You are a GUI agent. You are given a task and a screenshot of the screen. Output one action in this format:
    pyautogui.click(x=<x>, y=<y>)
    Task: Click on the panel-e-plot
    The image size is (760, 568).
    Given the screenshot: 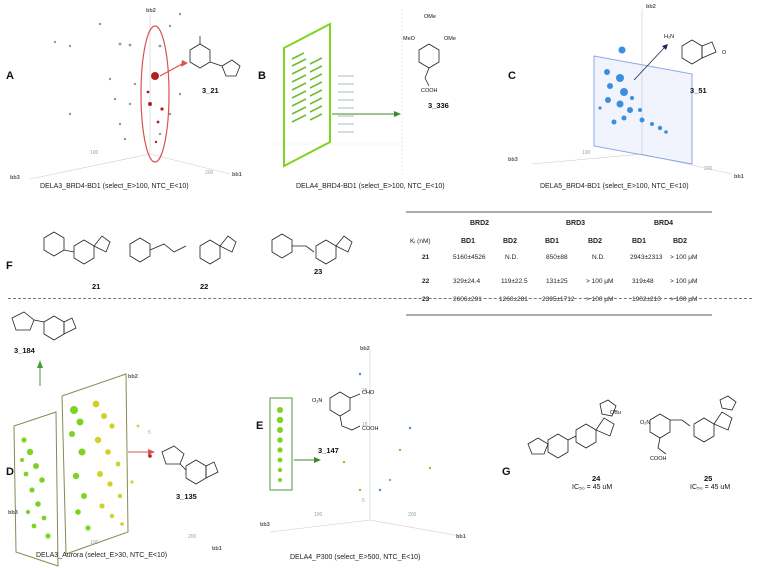 What is the action you would take?
    pyautogui.click(x=365, y=443)
    